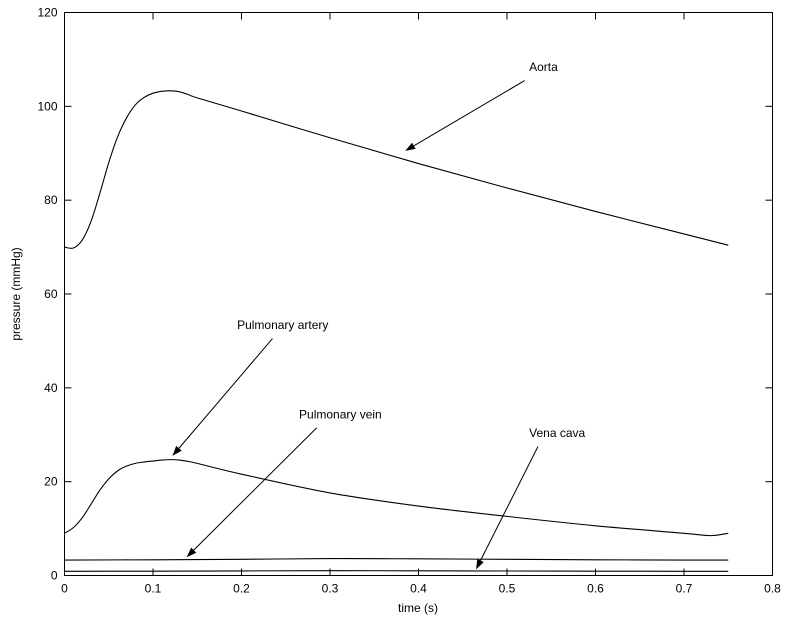  Describe the element at coordinates (47, 13) in the screenshot. I see `y-tick-label: 120` at that location.